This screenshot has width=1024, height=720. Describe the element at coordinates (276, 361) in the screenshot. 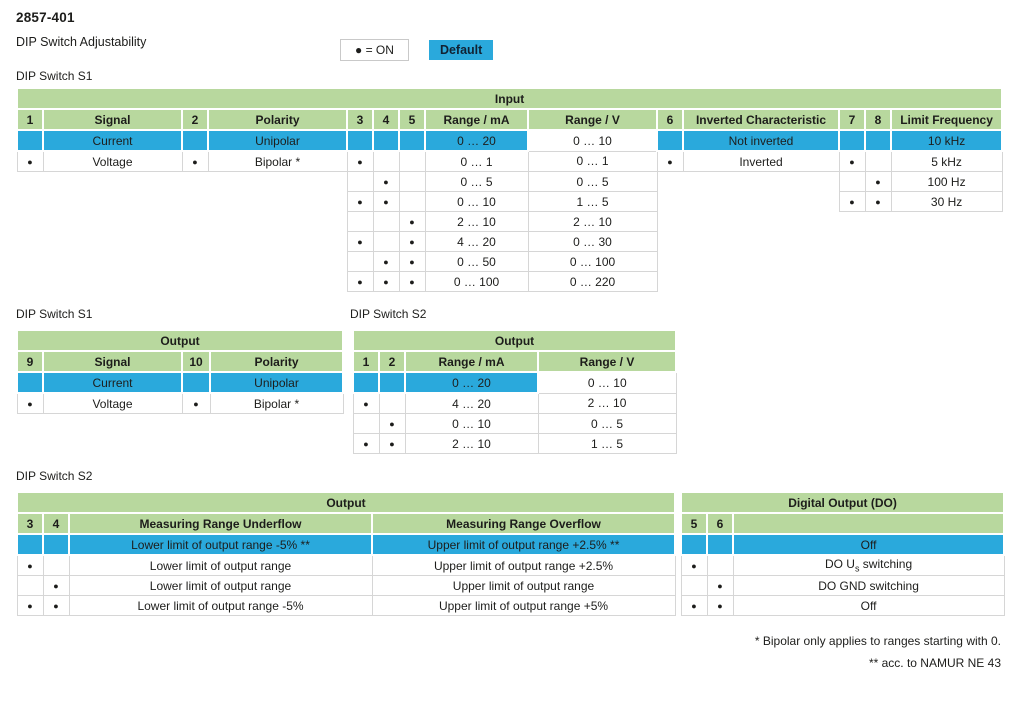

I see `column-header-cell: Polarity` at that location.